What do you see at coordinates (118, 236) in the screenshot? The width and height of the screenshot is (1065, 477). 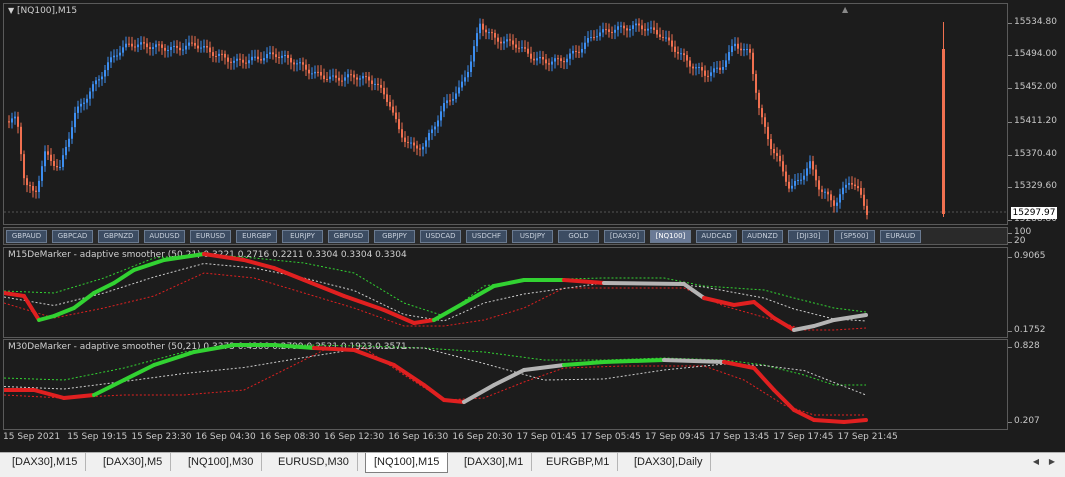 I see `symbol-button-gbpnzd: GBPNZD` at bounding box center [118, 236].